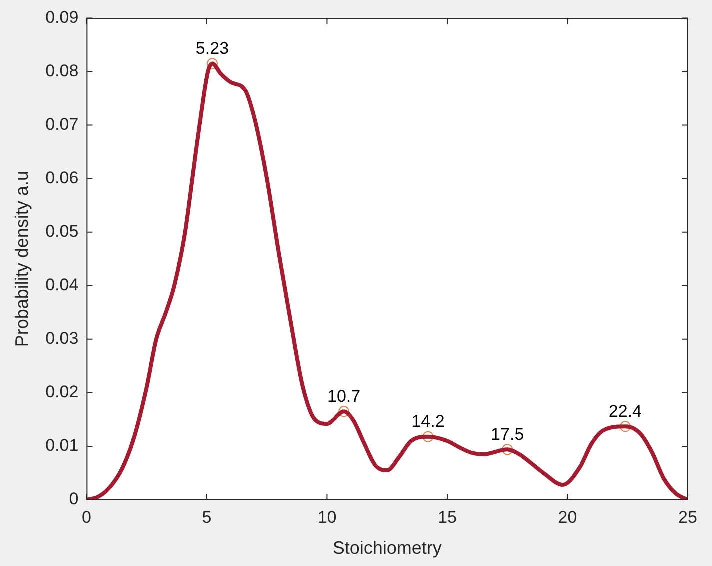 The width and height of the screenshot is (712, 566). I want to click on annotation: 10.7, so click(344, 396).